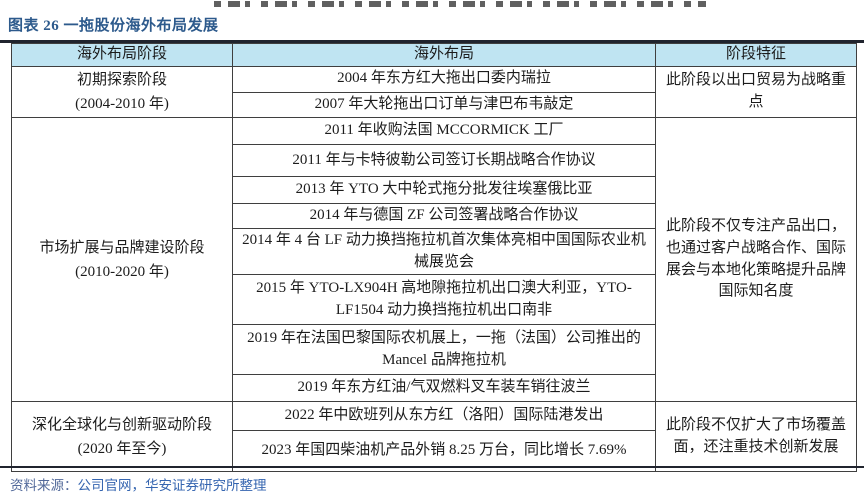  What do you see at coordinates (444, 160) in the screenshot?
I see `event-cell: 2011 年与卡特彼勒公司签订长期战略合作协议` at bounding box center [444, 160].